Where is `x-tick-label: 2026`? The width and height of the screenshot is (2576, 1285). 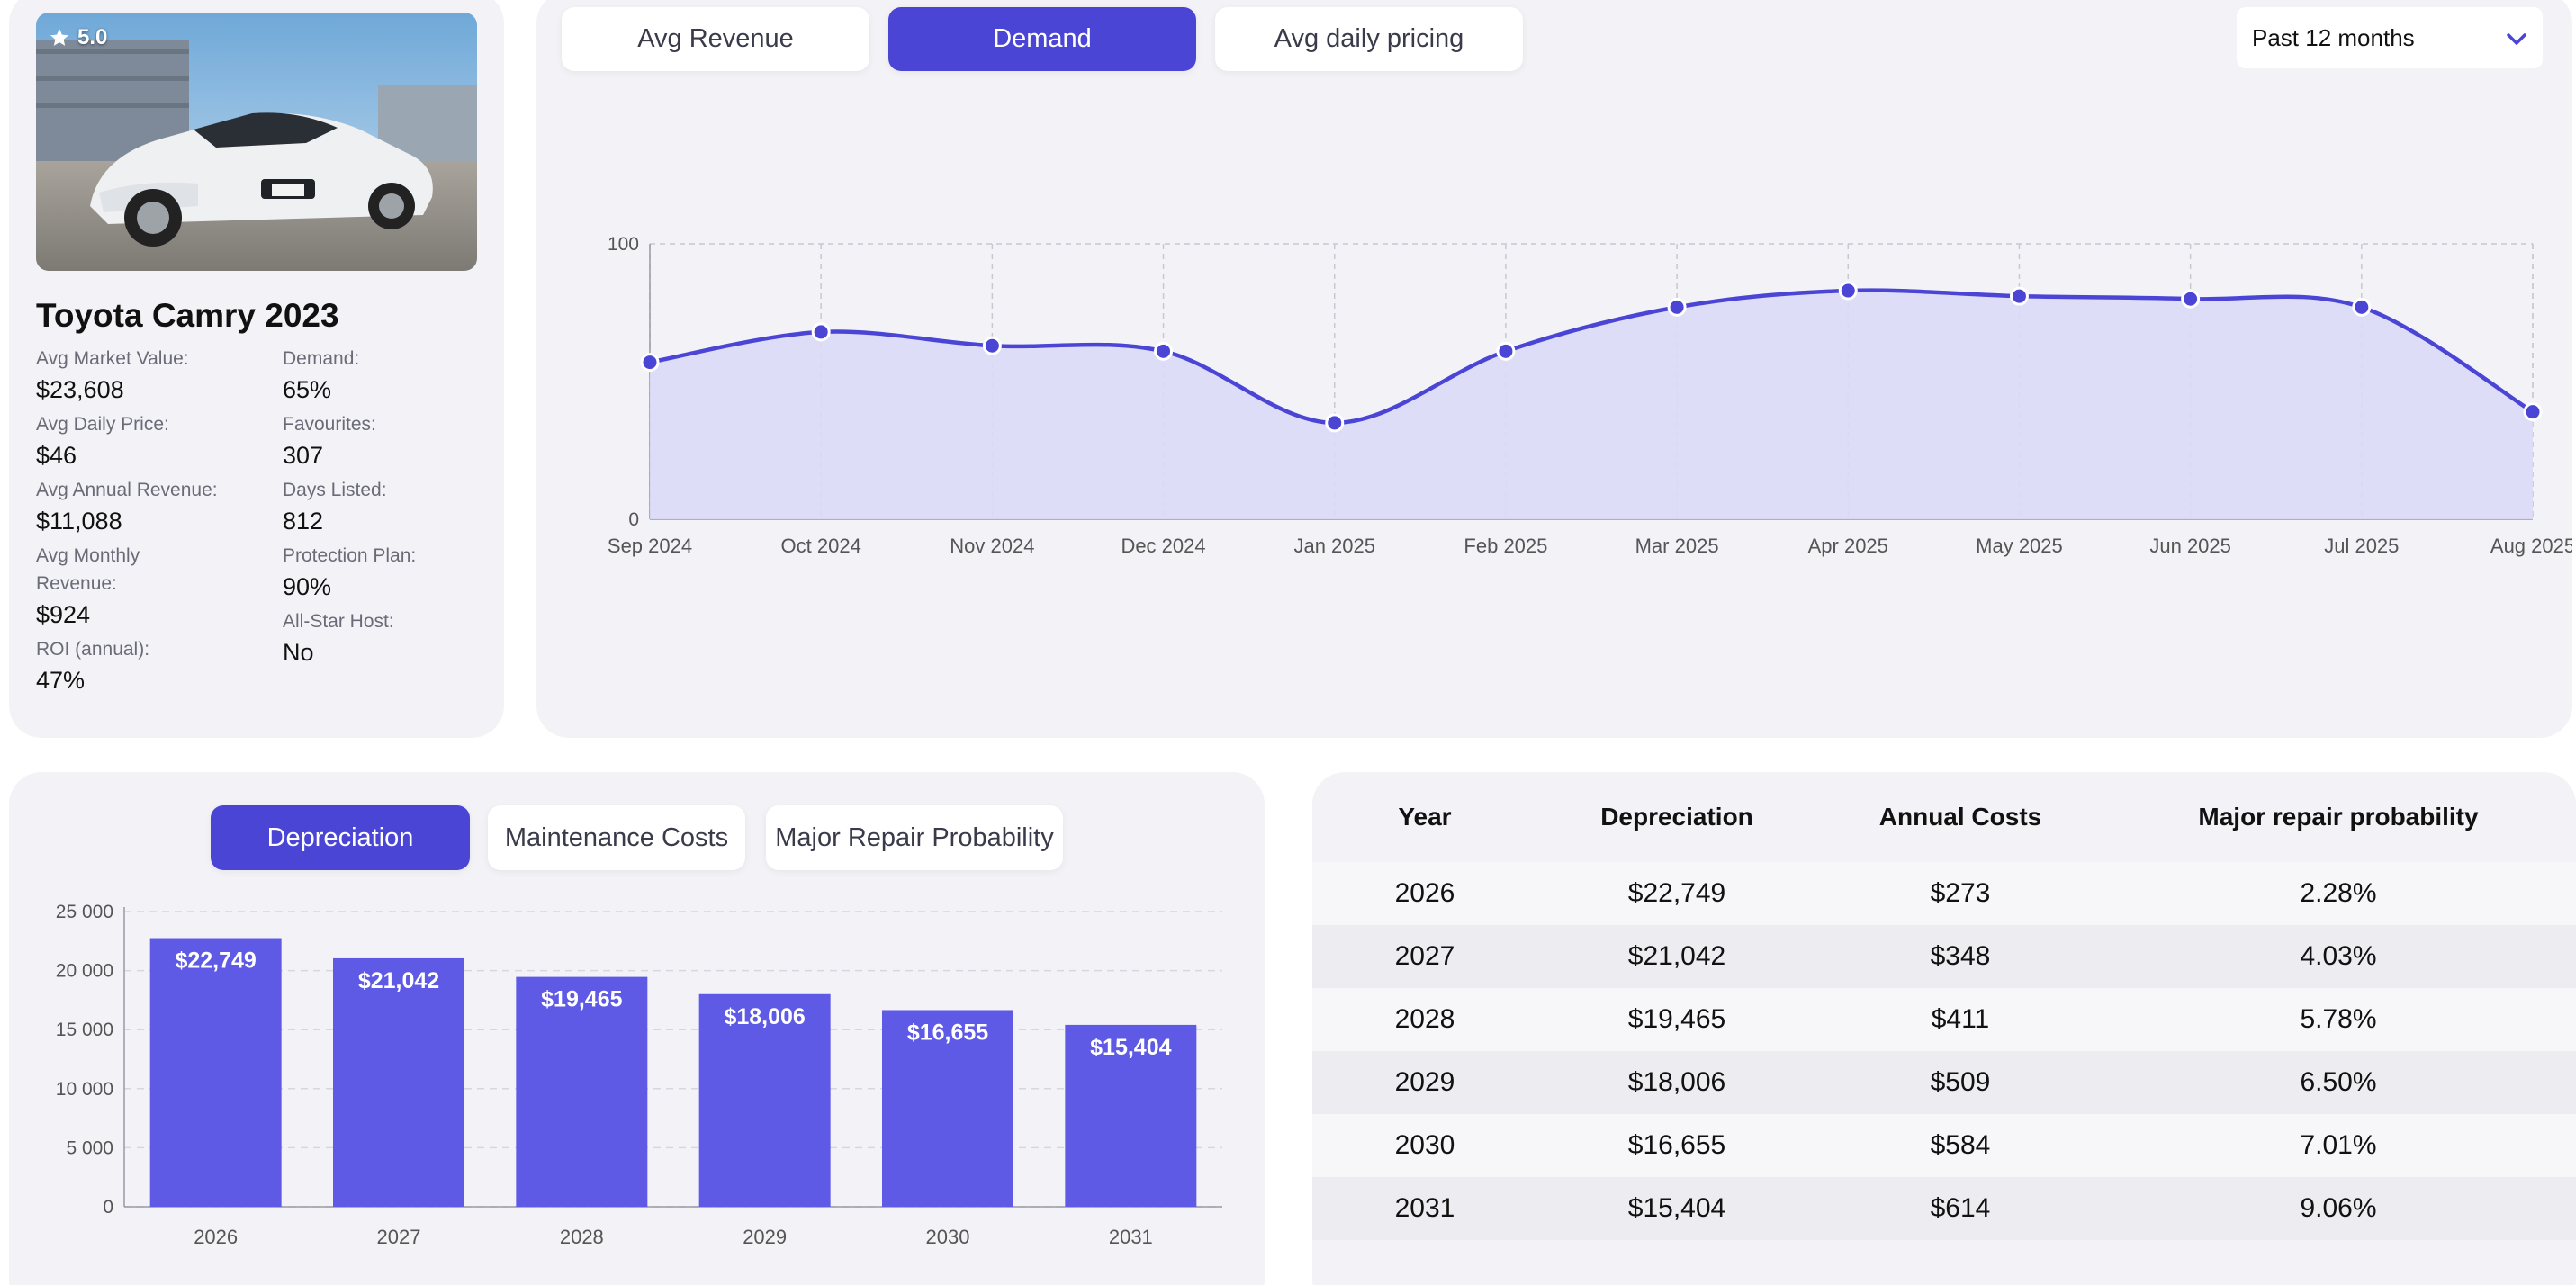
x-tick-label: 2026 is located at coordinates (216, 1237).